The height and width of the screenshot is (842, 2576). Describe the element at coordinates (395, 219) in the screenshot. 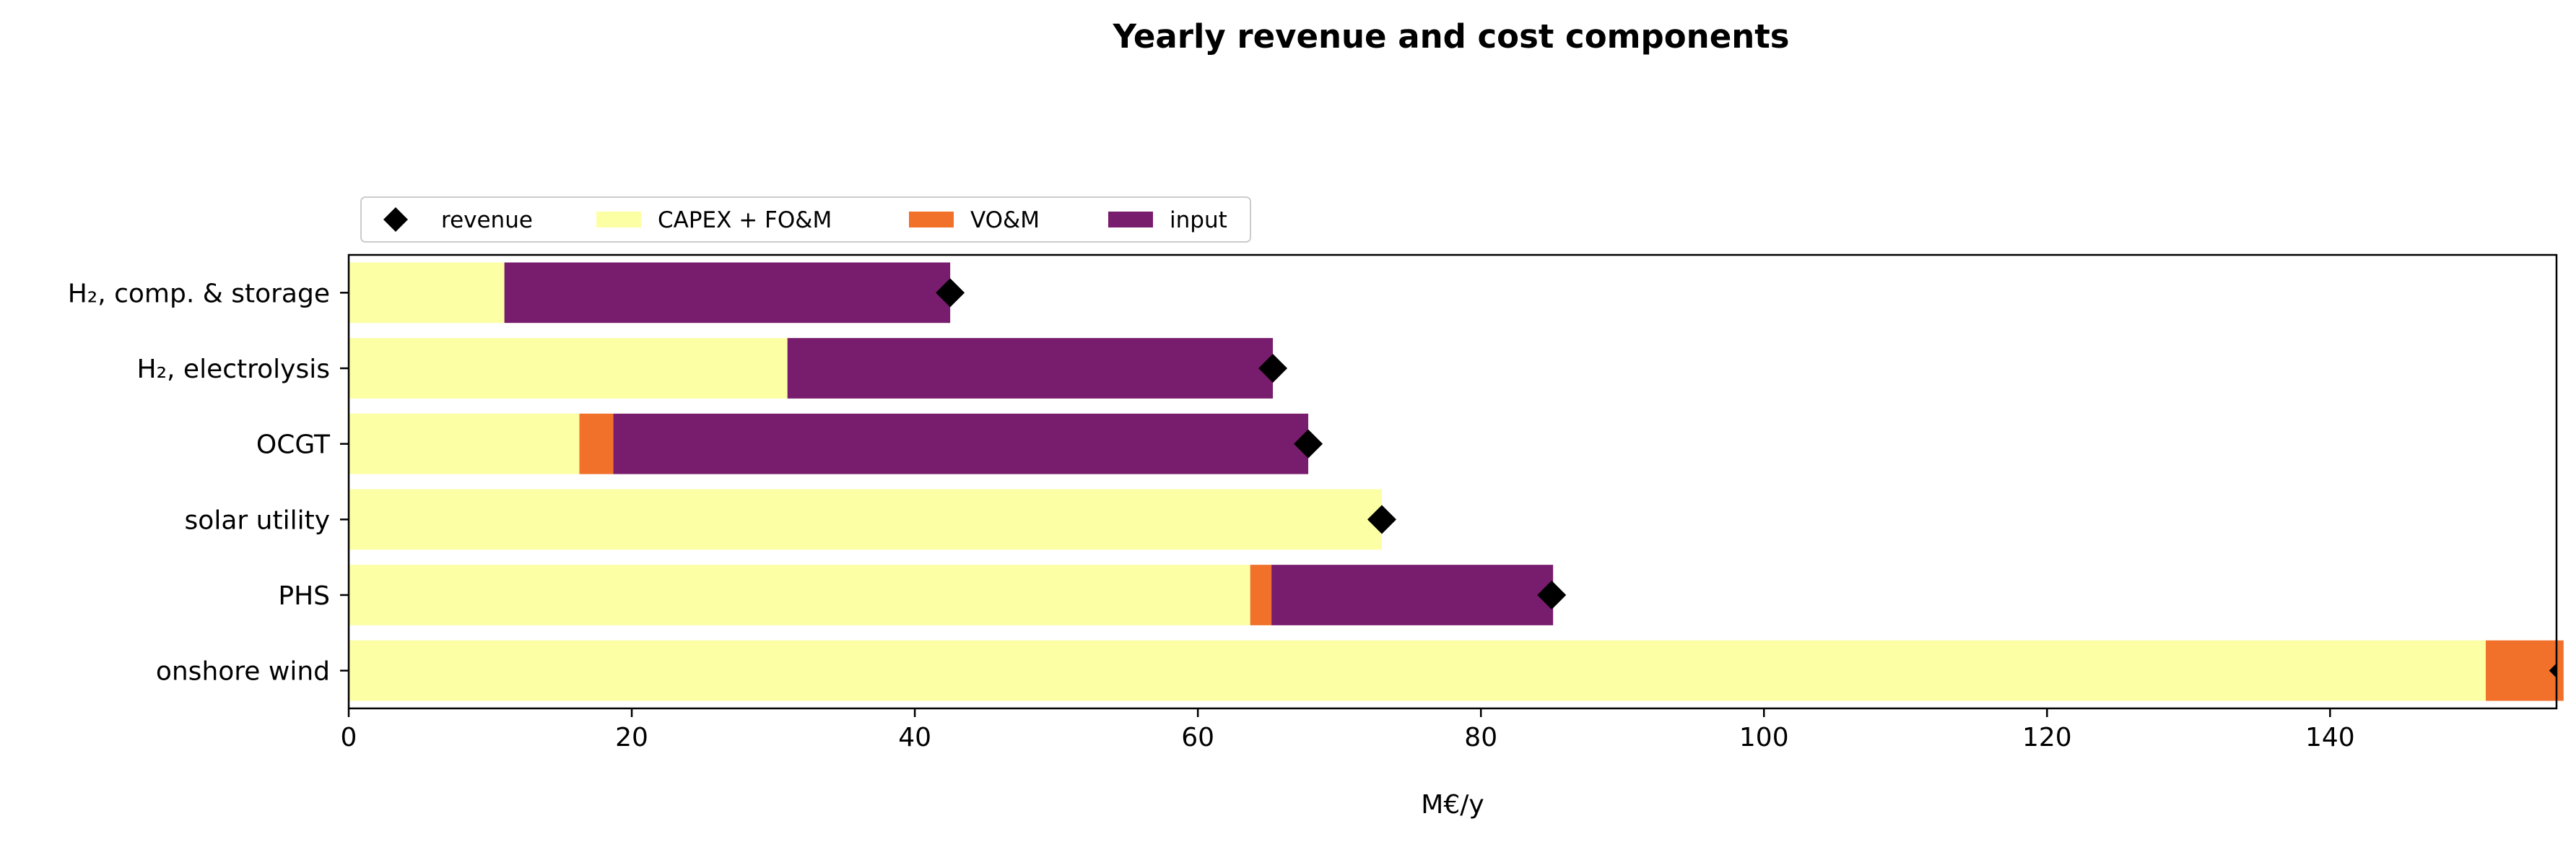

I see `legend-swatch-revenue` at that location.